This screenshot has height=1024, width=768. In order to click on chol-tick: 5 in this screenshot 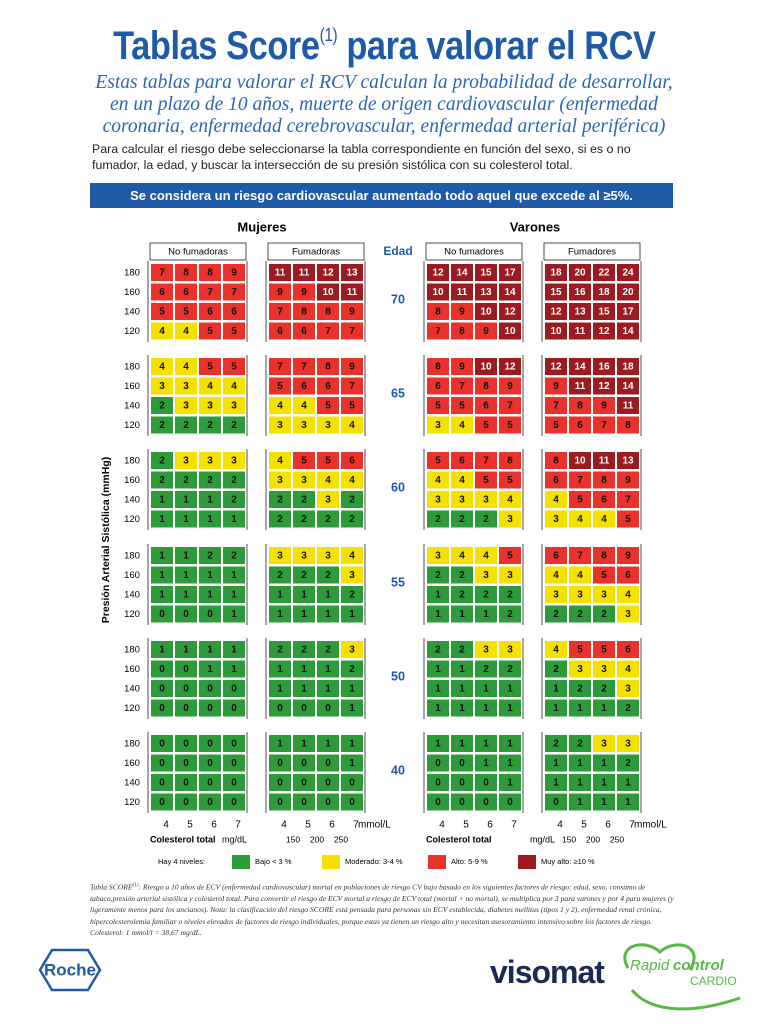, I will do `click(308, 825)`.